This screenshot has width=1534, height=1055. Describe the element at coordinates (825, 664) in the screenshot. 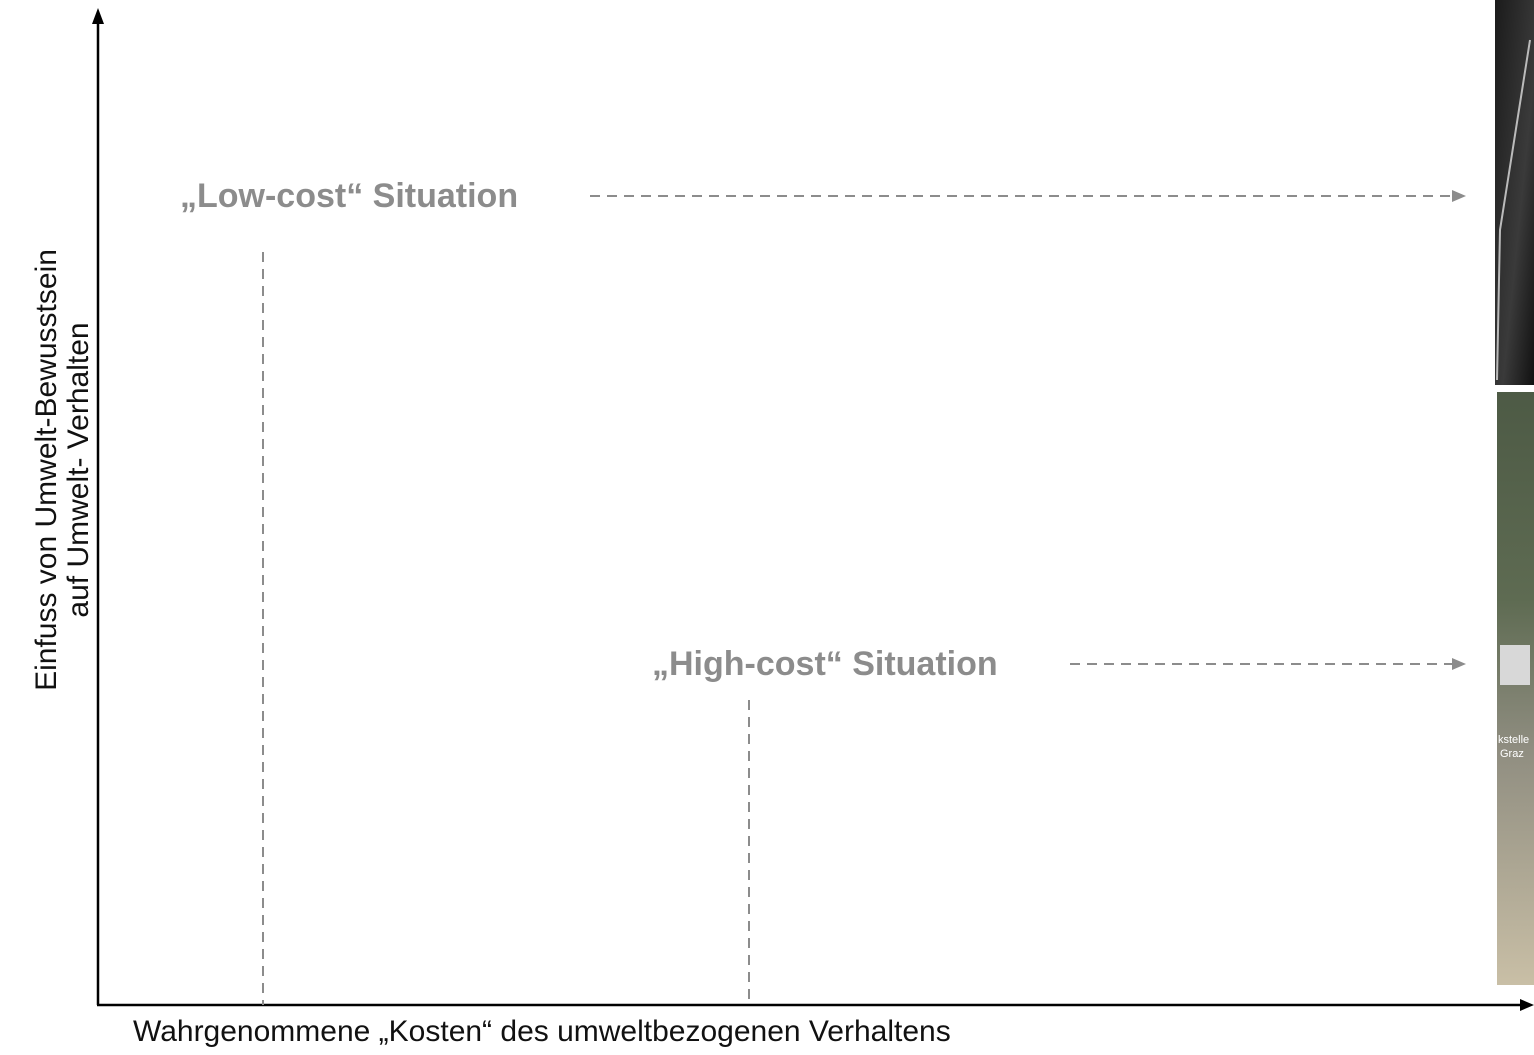

I see `situation-label: „High-cost“ Situation` at that location.